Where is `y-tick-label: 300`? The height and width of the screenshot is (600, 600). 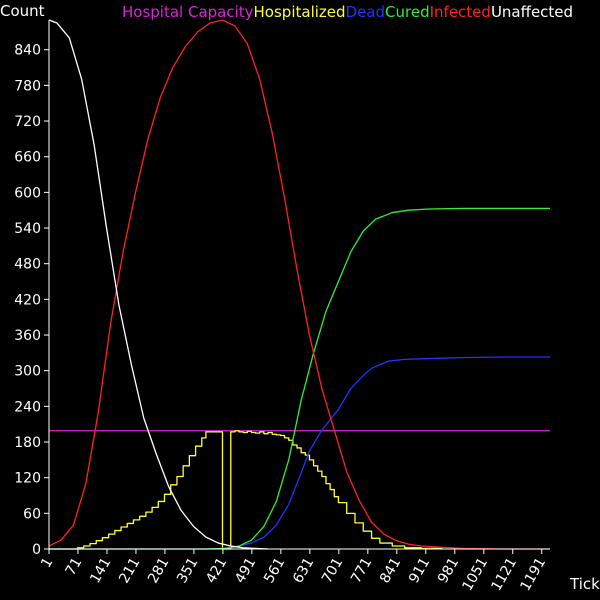 y-tick-label: 300 is located at coordinates (27, 372).